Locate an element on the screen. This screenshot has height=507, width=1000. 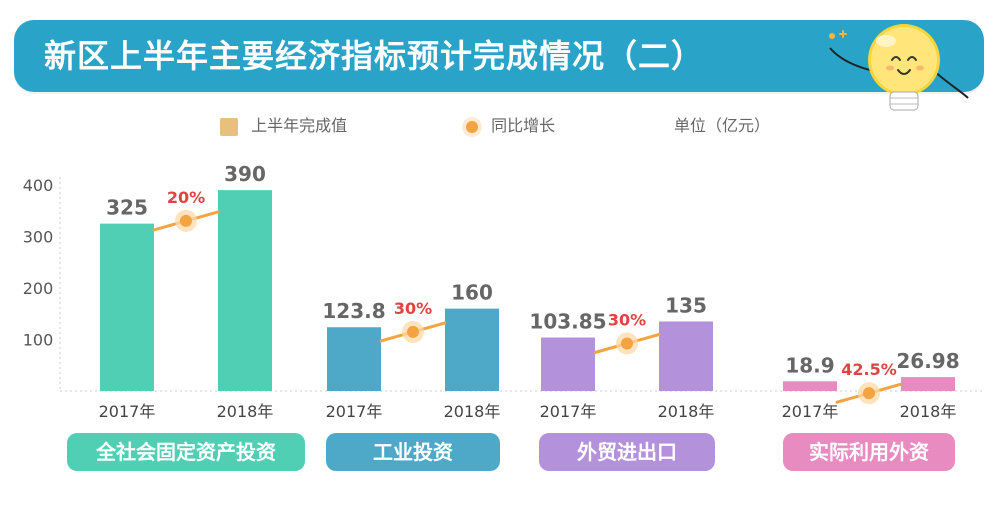
legend-bar-swatch is located at coordinates (229, 126).